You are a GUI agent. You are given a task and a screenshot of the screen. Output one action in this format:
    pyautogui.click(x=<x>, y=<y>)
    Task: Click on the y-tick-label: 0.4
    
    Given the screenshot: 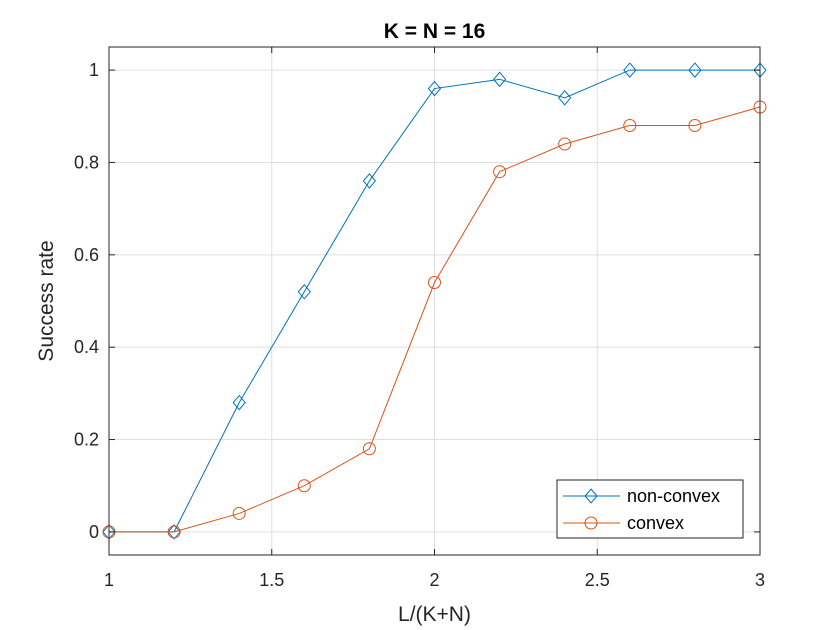 What is the action you would take?
    pyautogui.click(x=86, y=347)
    